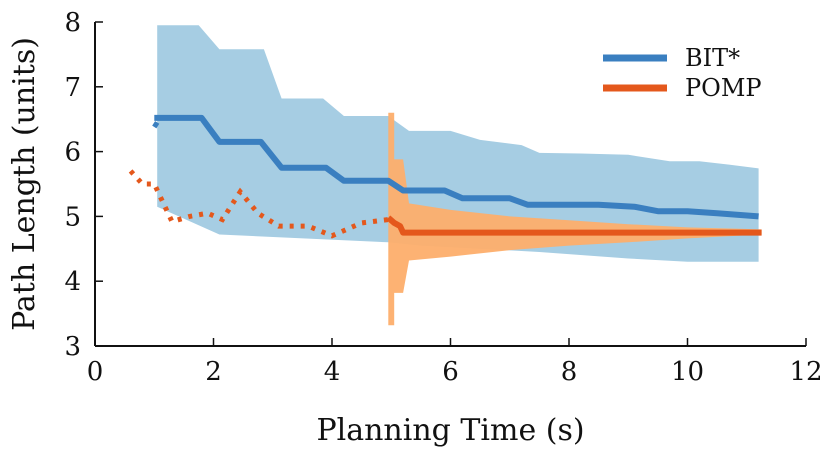 This screenshot has height=455, width=829. What do you see at coordinates (574, 225) in the screenshot?
I see `line-pomp-median` at bounding box center [574, 225].